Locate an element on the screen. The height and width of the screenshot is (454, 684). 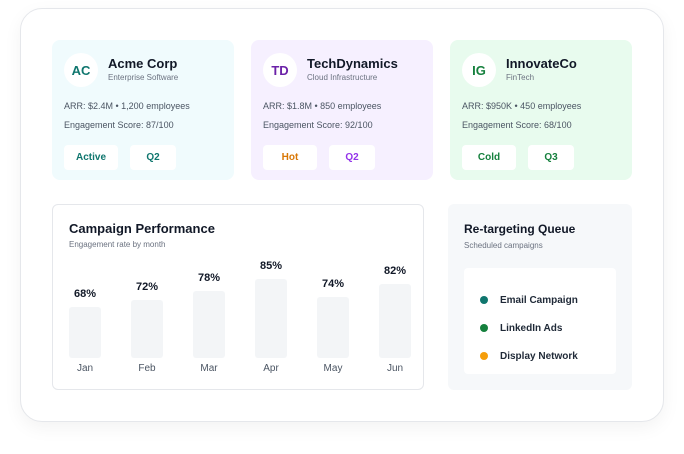
card-header: TD TechDynamics Cloud Infrastructure is located at coordinates (342, 70).